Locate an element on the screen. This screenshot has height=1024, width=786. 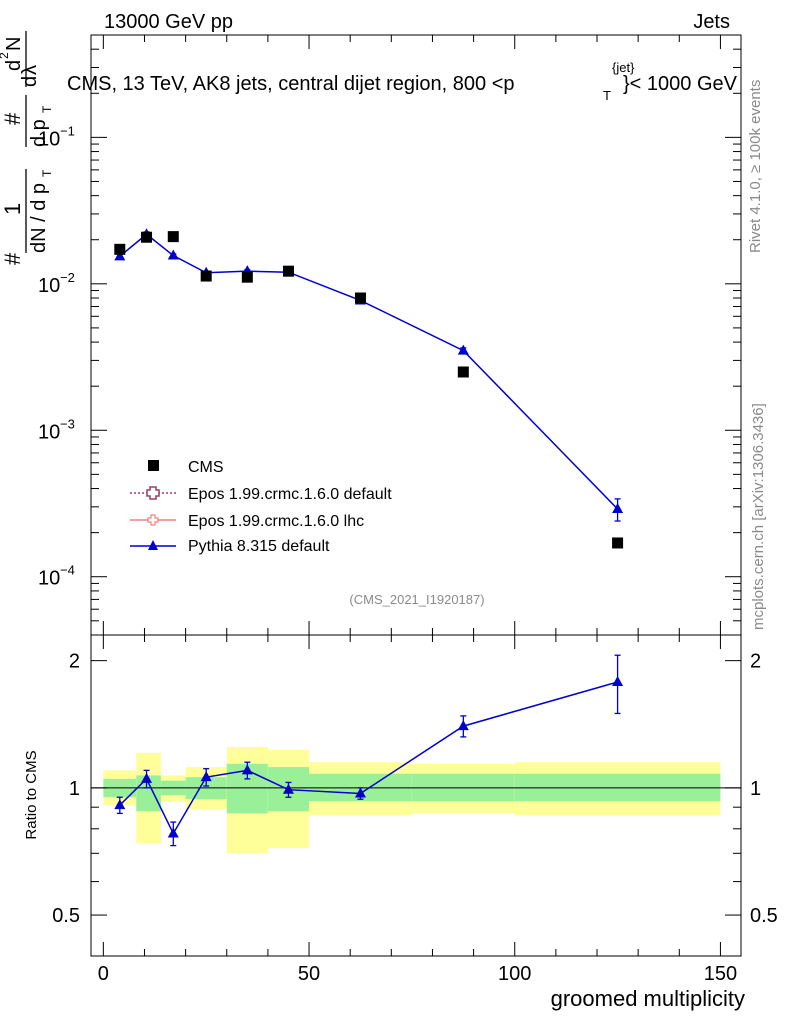
legend-epos-lhc-marker is located at coordinates (153, 520).